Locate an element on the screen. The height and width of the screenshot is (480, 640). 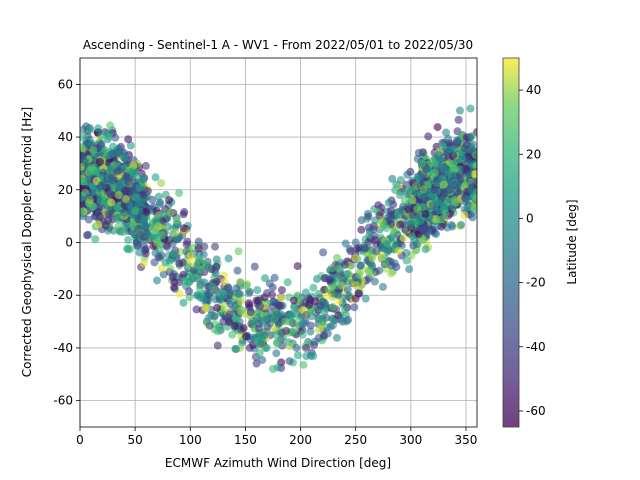
x-tick-label: 200 is located at coordinates (300, 440).